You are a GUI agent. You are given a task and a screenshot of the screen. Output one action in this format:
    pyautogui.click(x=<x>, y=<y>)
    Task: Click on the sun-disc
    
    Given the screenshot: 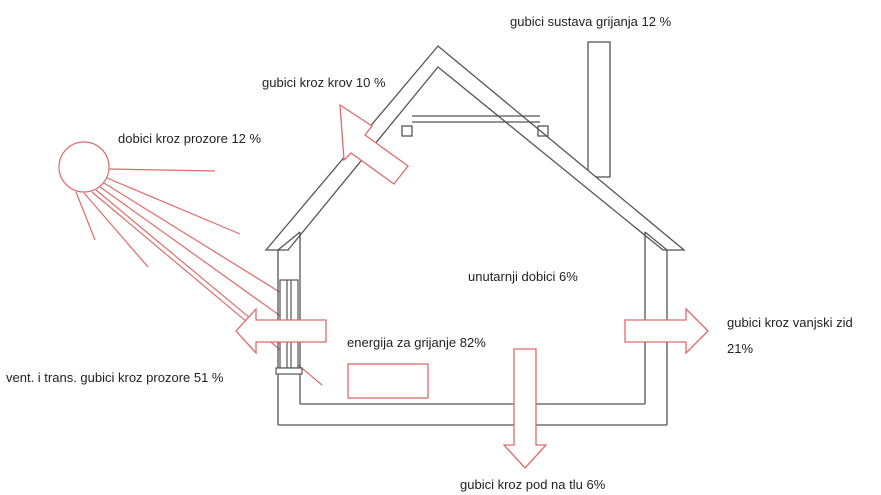 What is the action you would take?
    pyautogui.click(x=84, y=167)
    